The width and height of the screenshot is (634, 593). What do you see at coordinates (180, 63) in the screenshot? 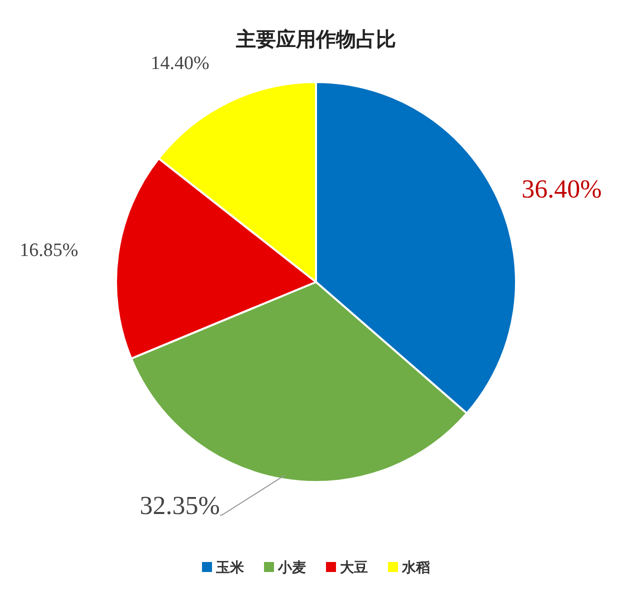
I see `data-label: 14.40%` at bounding box center [180, 63].